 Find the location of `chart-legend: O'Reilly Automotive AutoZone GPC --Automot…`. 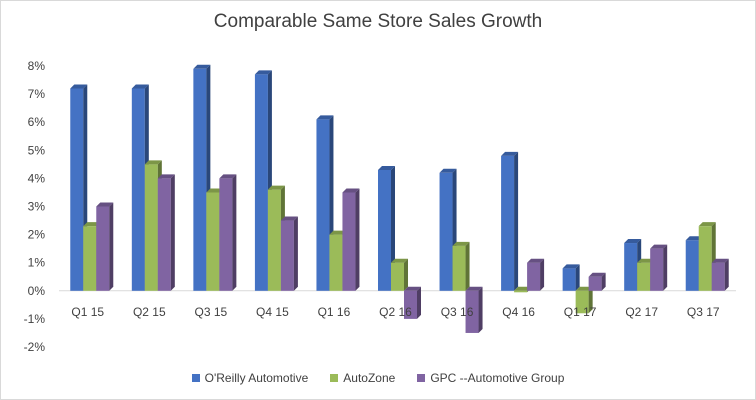

chart-legend: O'Reilly Automotive AutoZone GPC --Automot… is located at coordinates (378, 378).